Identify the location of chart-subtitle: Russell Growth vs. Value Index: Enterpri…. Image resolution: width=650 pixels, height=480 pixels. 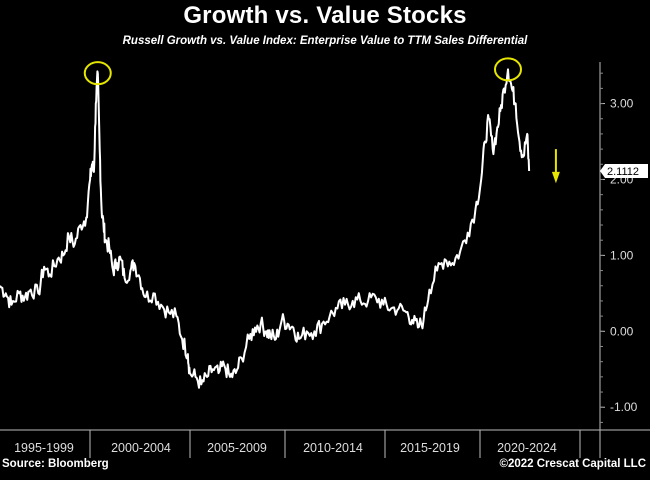
(325, 41).